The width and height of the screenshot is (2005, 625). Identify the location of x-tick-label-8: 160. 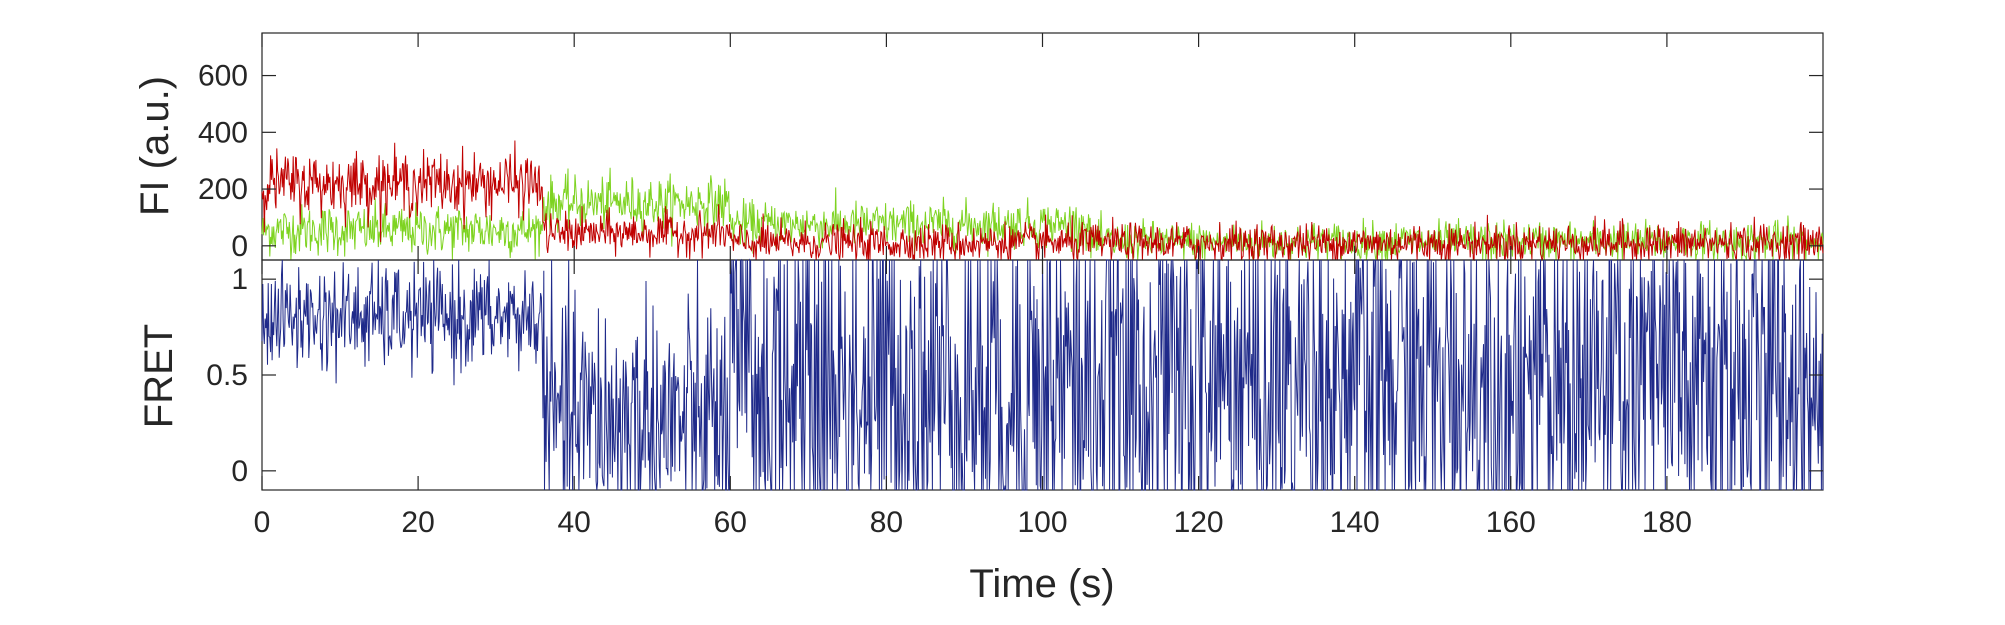
(1511, 522).